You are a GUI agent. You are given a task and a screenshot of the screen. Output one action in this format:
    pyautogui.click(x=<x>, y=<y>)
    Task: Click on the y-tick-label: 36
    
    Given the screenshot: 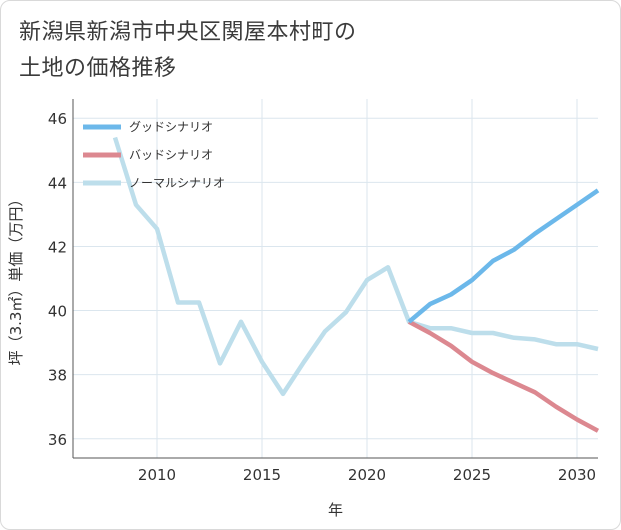 What is the action you would take?
    pyautogui.click(x=57, y=440)
    